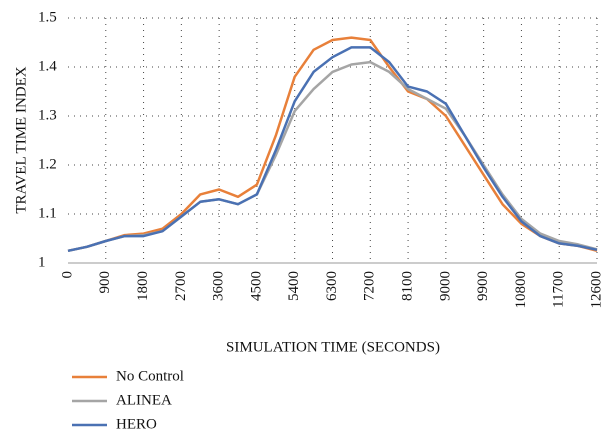  I want to click on x-tick-label: 9000, so click(445, 286).